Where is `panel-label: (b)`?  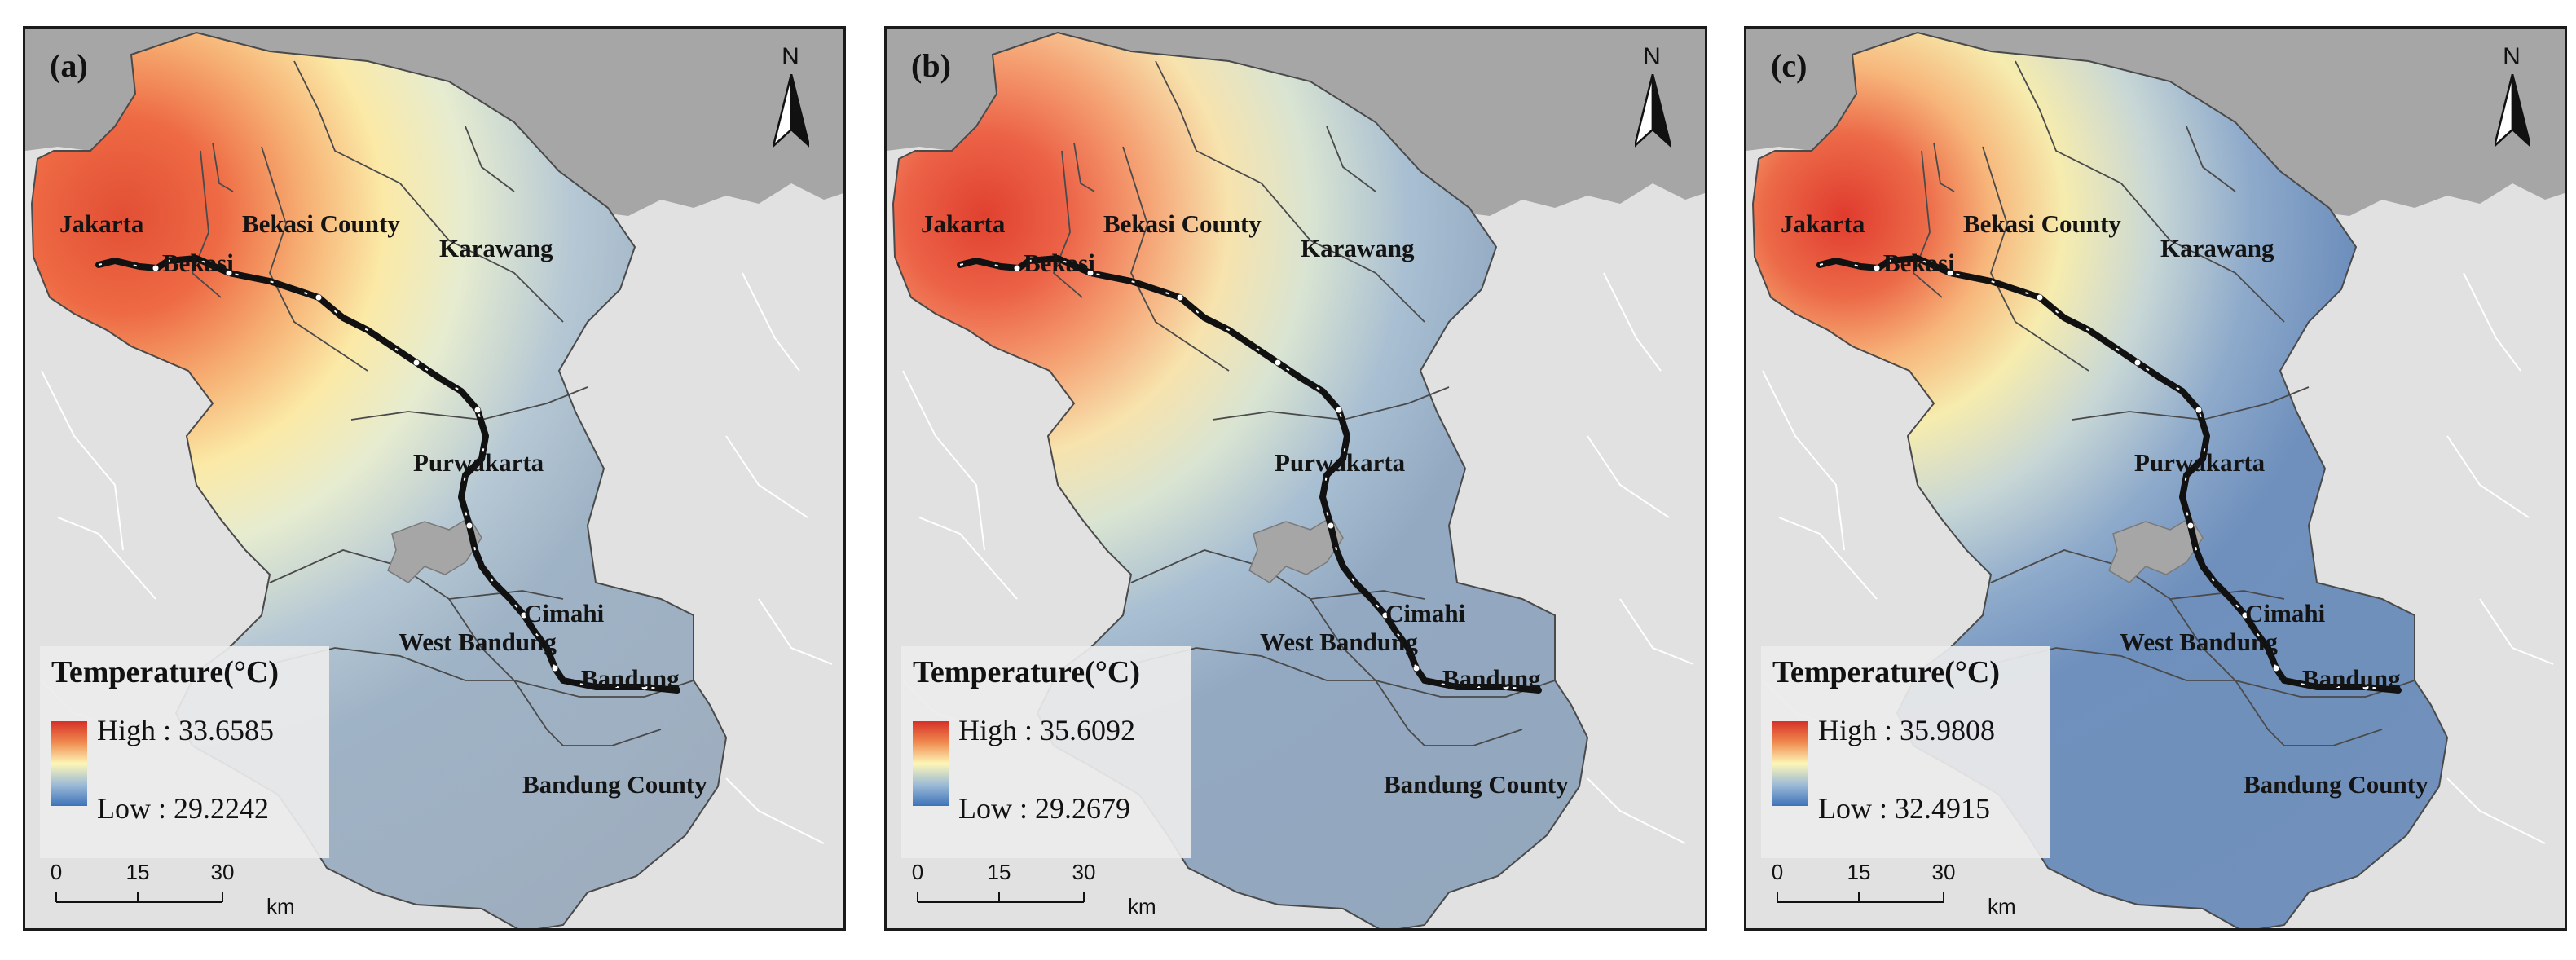 panel-label: (b) is located at coordinates (931, 65).